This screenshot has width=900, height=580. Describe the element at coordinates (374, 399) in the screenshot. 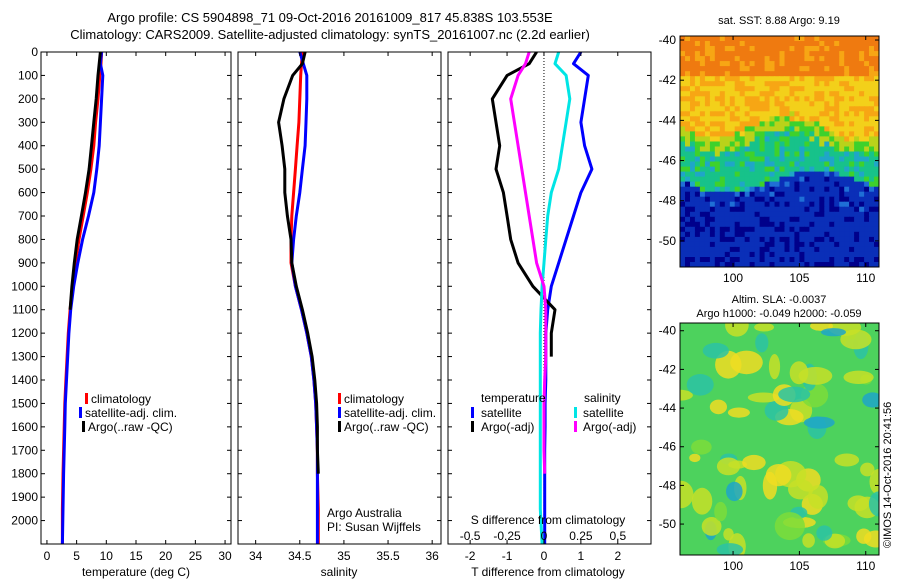

I see `legend-label-climatology: climatology` at that location.